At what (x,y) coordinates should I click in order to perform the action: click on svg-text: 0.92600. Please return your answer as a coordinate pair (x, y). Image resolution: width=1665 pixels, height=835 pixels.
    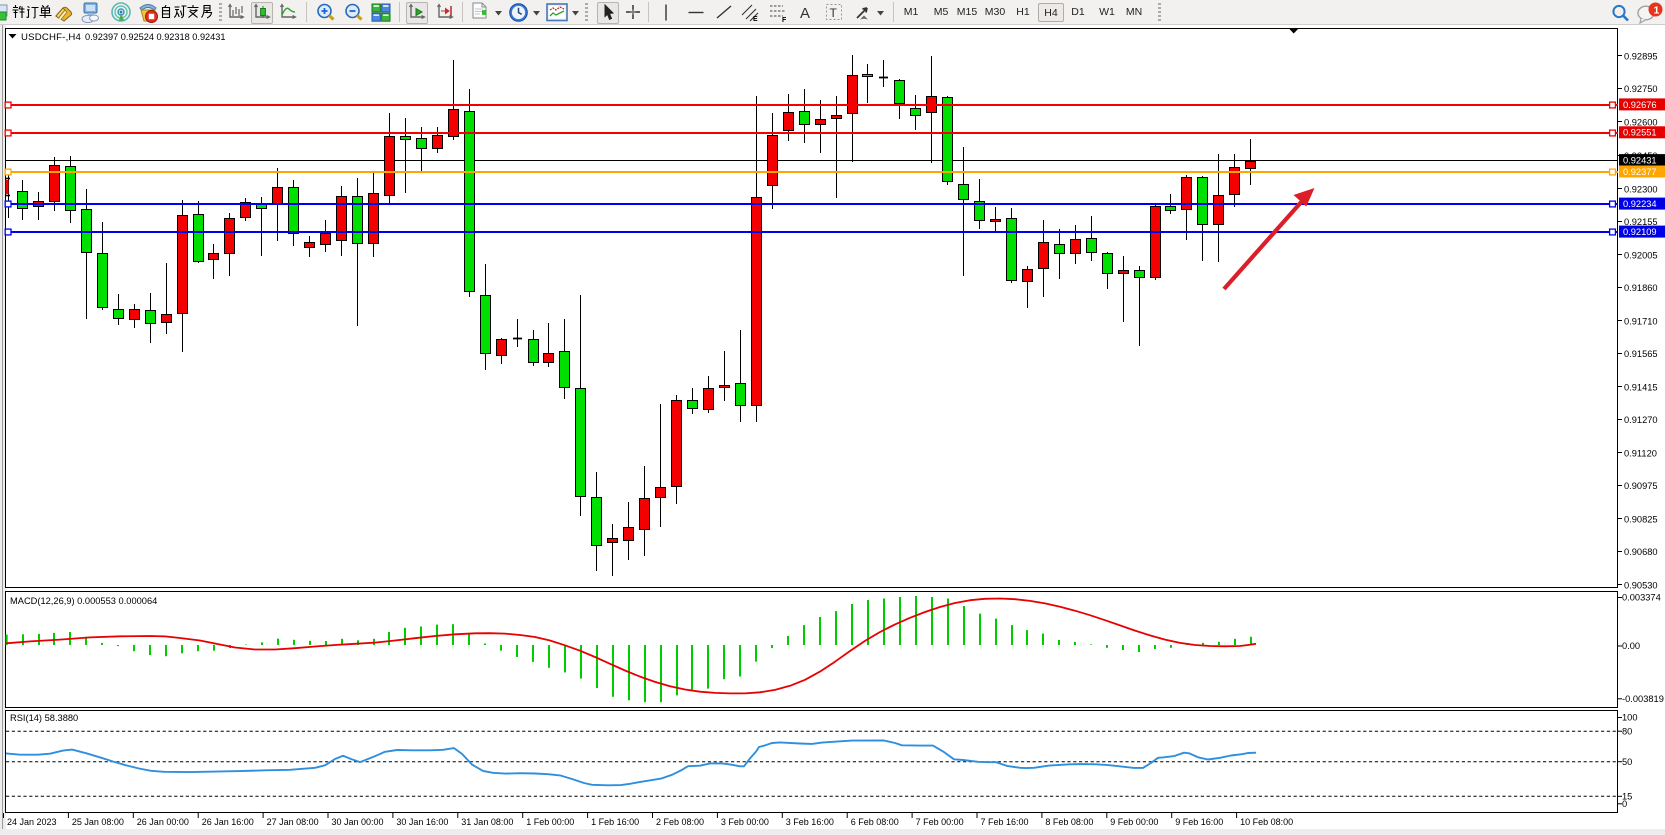
    Looking at the image, I should click on (1641, 123).